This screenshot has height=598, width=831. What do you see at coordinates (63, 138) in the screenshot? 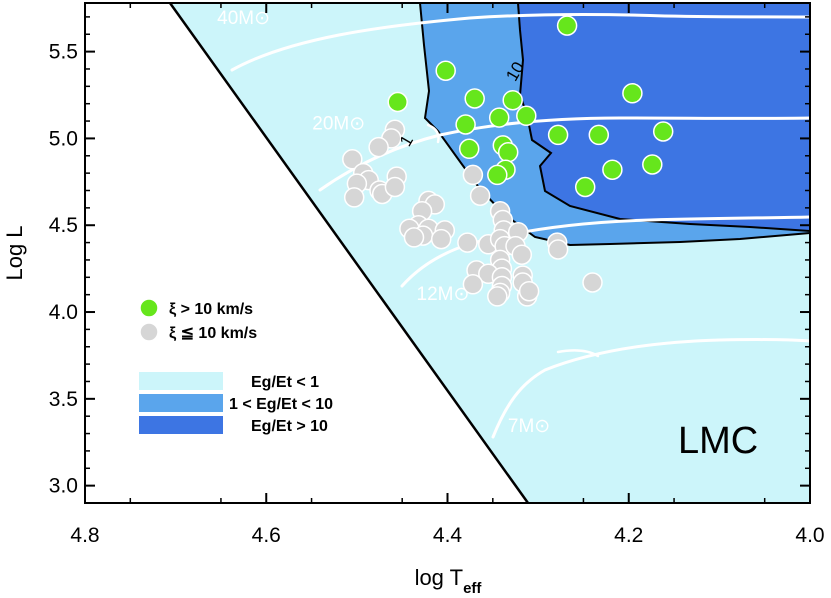
I see `y-tick-label: 5.0` at bounding box center [63, 138].